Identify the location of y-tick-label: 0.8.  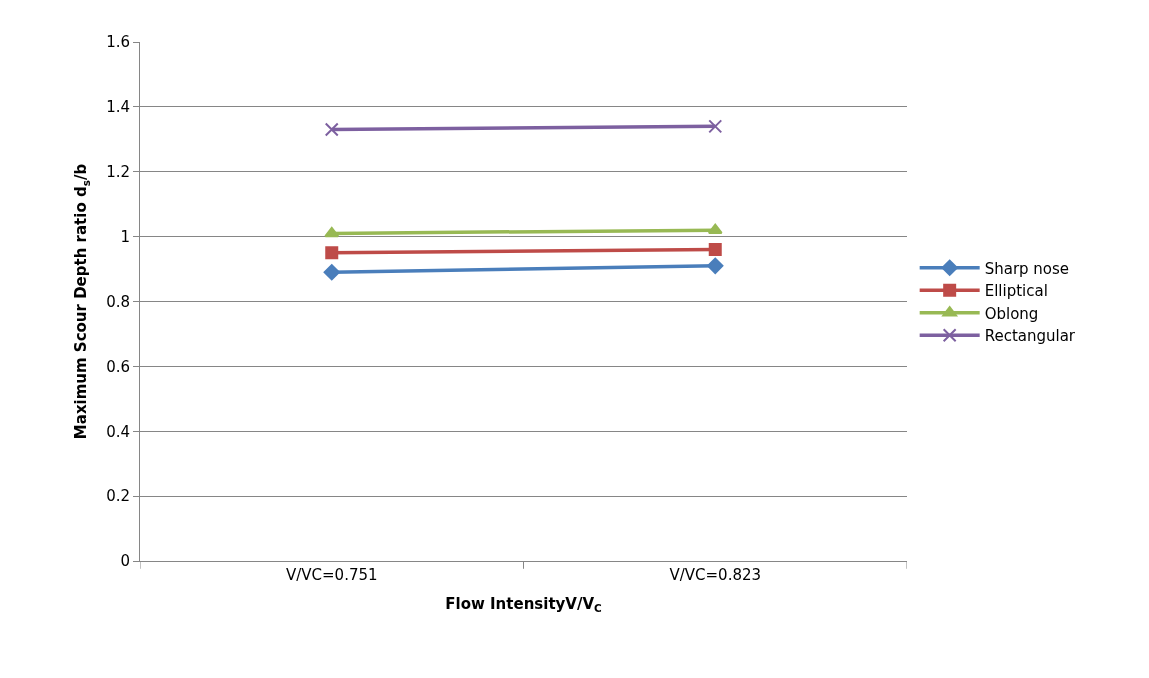
(118, 301).